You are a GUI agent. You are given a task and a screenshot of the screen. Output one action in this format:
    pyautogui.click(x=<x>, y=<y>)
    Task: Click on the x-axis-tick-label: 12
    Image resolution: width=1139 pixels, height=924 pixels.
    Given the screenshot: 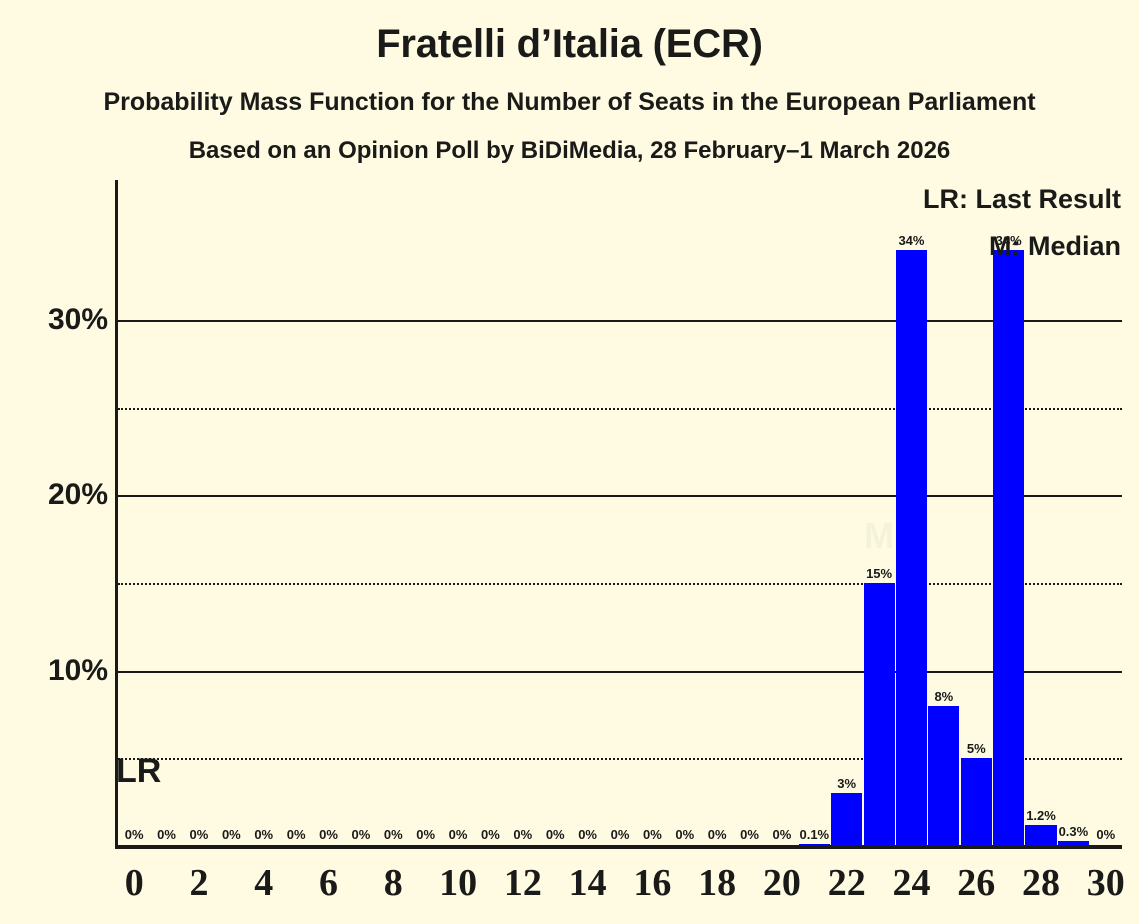 What is the action you would take?
    pyautogui.click(x=522, y=883)
    